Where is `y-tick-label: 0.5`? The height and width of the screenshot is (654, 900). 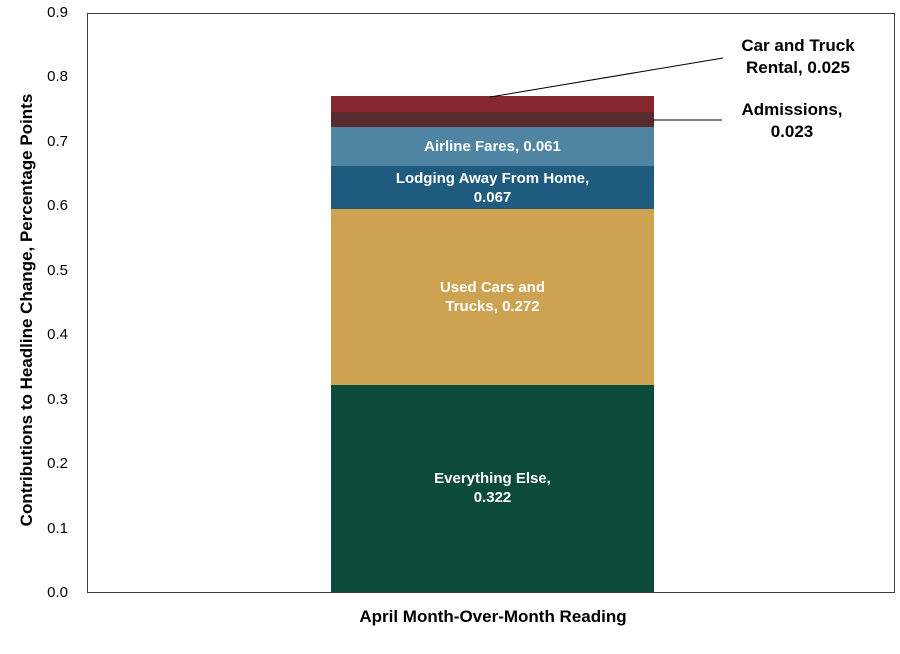 y-tick-label: 0.5 is located at coordinates (57, 270).